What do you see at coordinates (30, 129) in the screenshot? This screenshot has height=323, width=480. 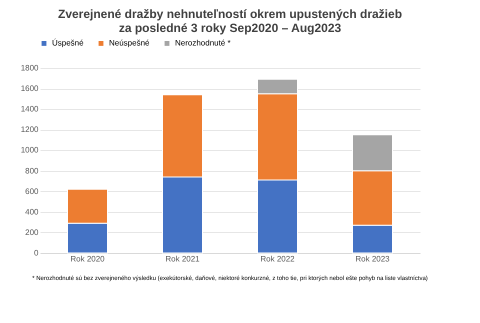 I see `y-tick-label: 1200` at bounding box center [30, 129].